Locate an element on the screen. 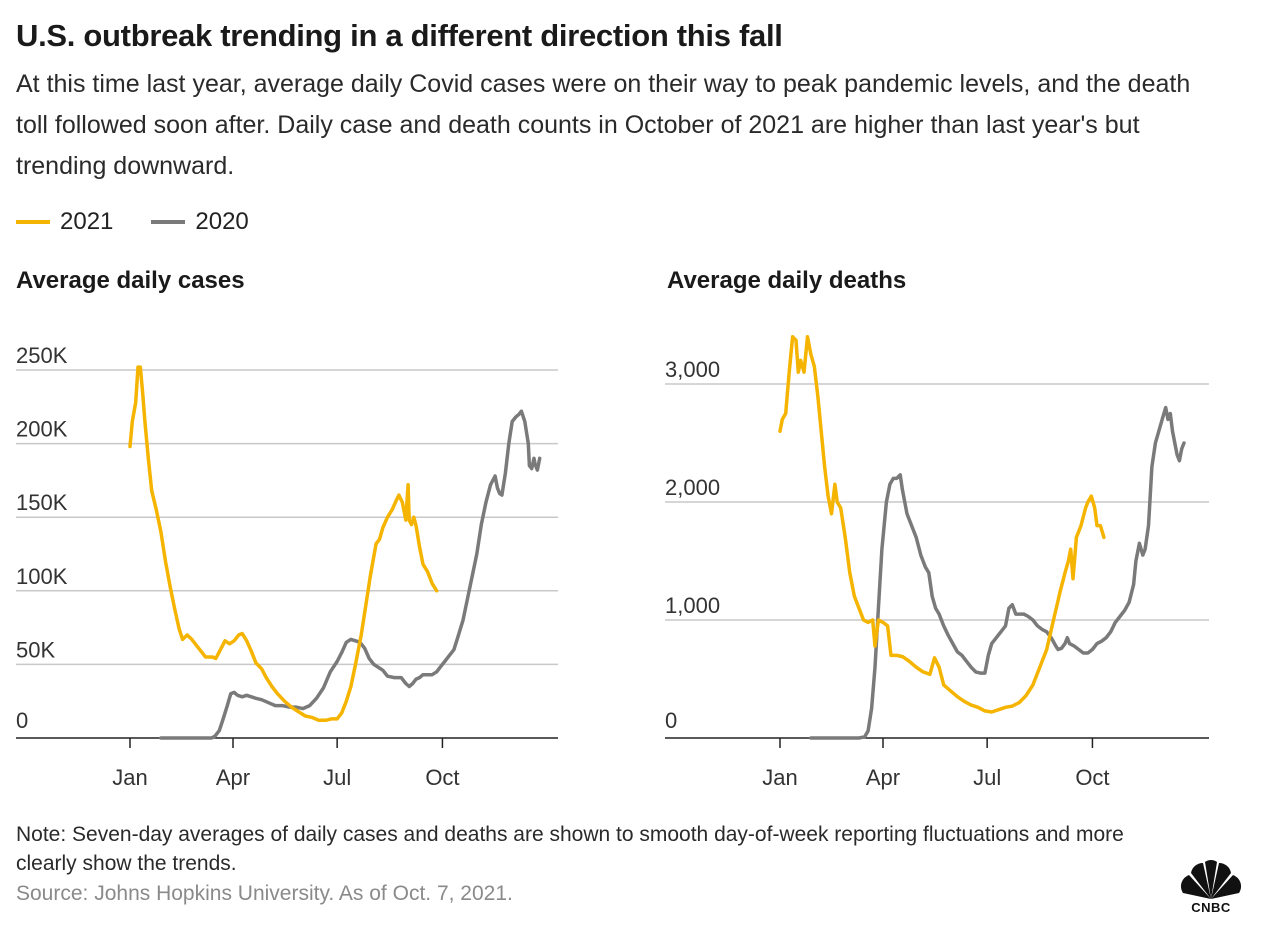  deaths-y-tick-label: 2,000 is located at coordinates (692, 487).